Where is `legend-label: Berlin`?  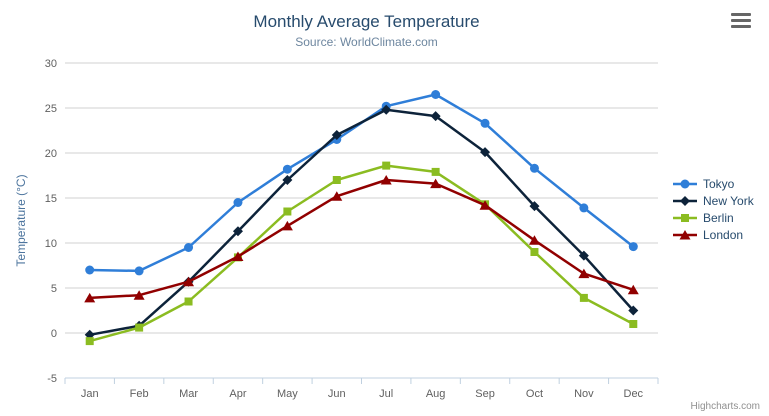 legend-label: Berlin is located at coordinates (718, 217).